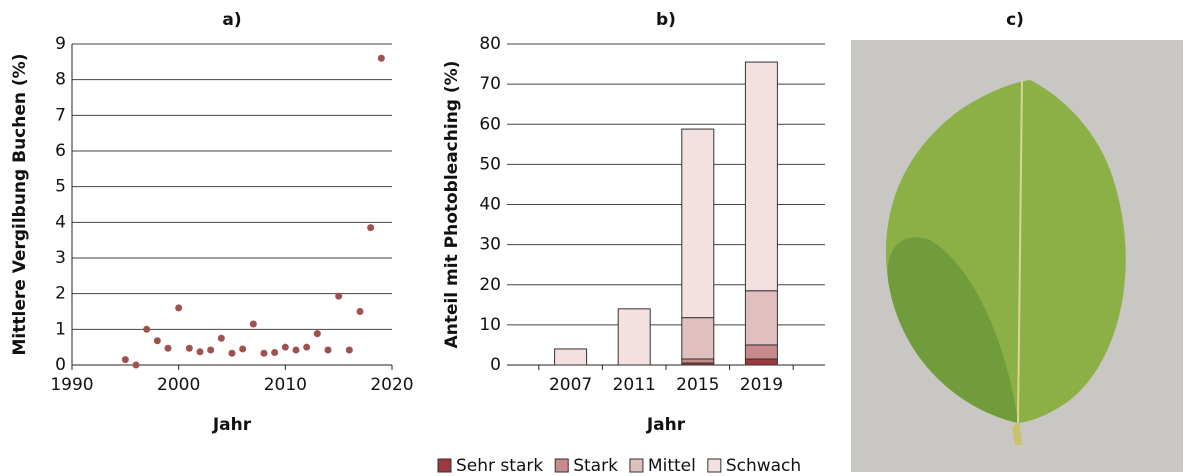  Describe the element at coordinates (595, 466) in the screenshot. I see `legend-label: Stark` at that location.